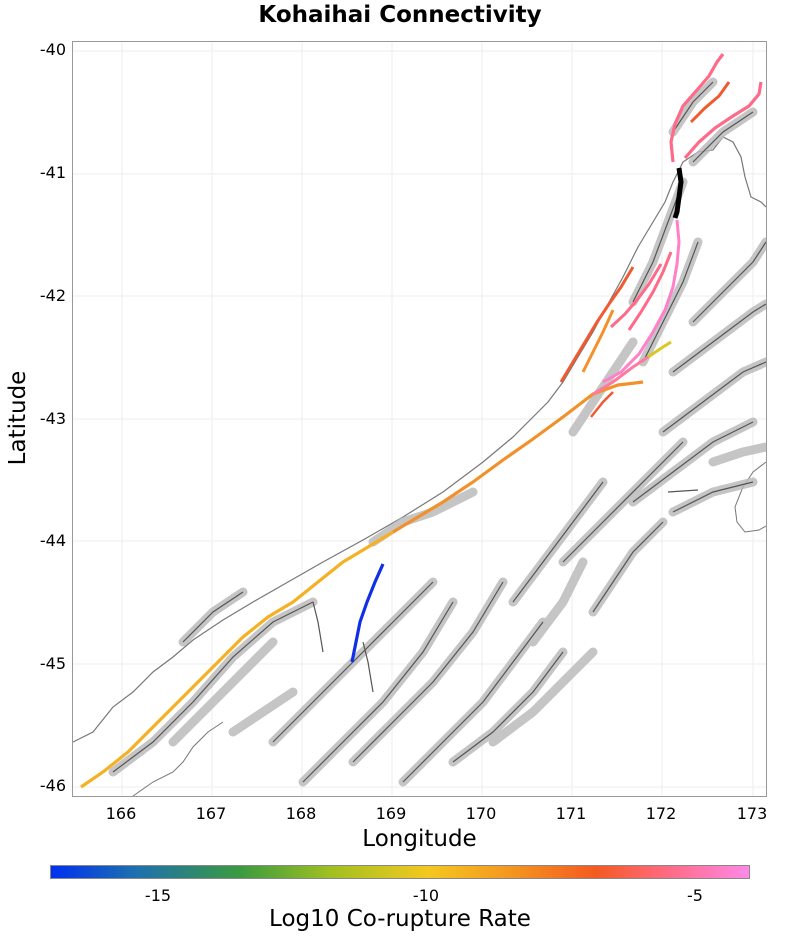 The width and height of the screenshot is (800, 945). What do you see at coordinates (158, 895) in the screenshot?
I see `colorbar-tick-label: -15` at bounding box center [158, 895].